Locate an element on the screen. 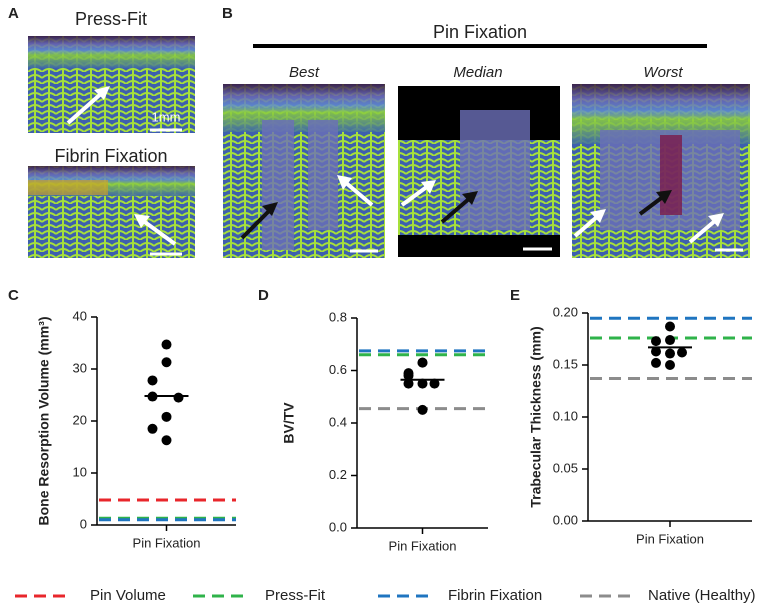 The height and width of the screenshot is (608, 760). y-tick-label: 0.8 is located at coordinates (338, 316).